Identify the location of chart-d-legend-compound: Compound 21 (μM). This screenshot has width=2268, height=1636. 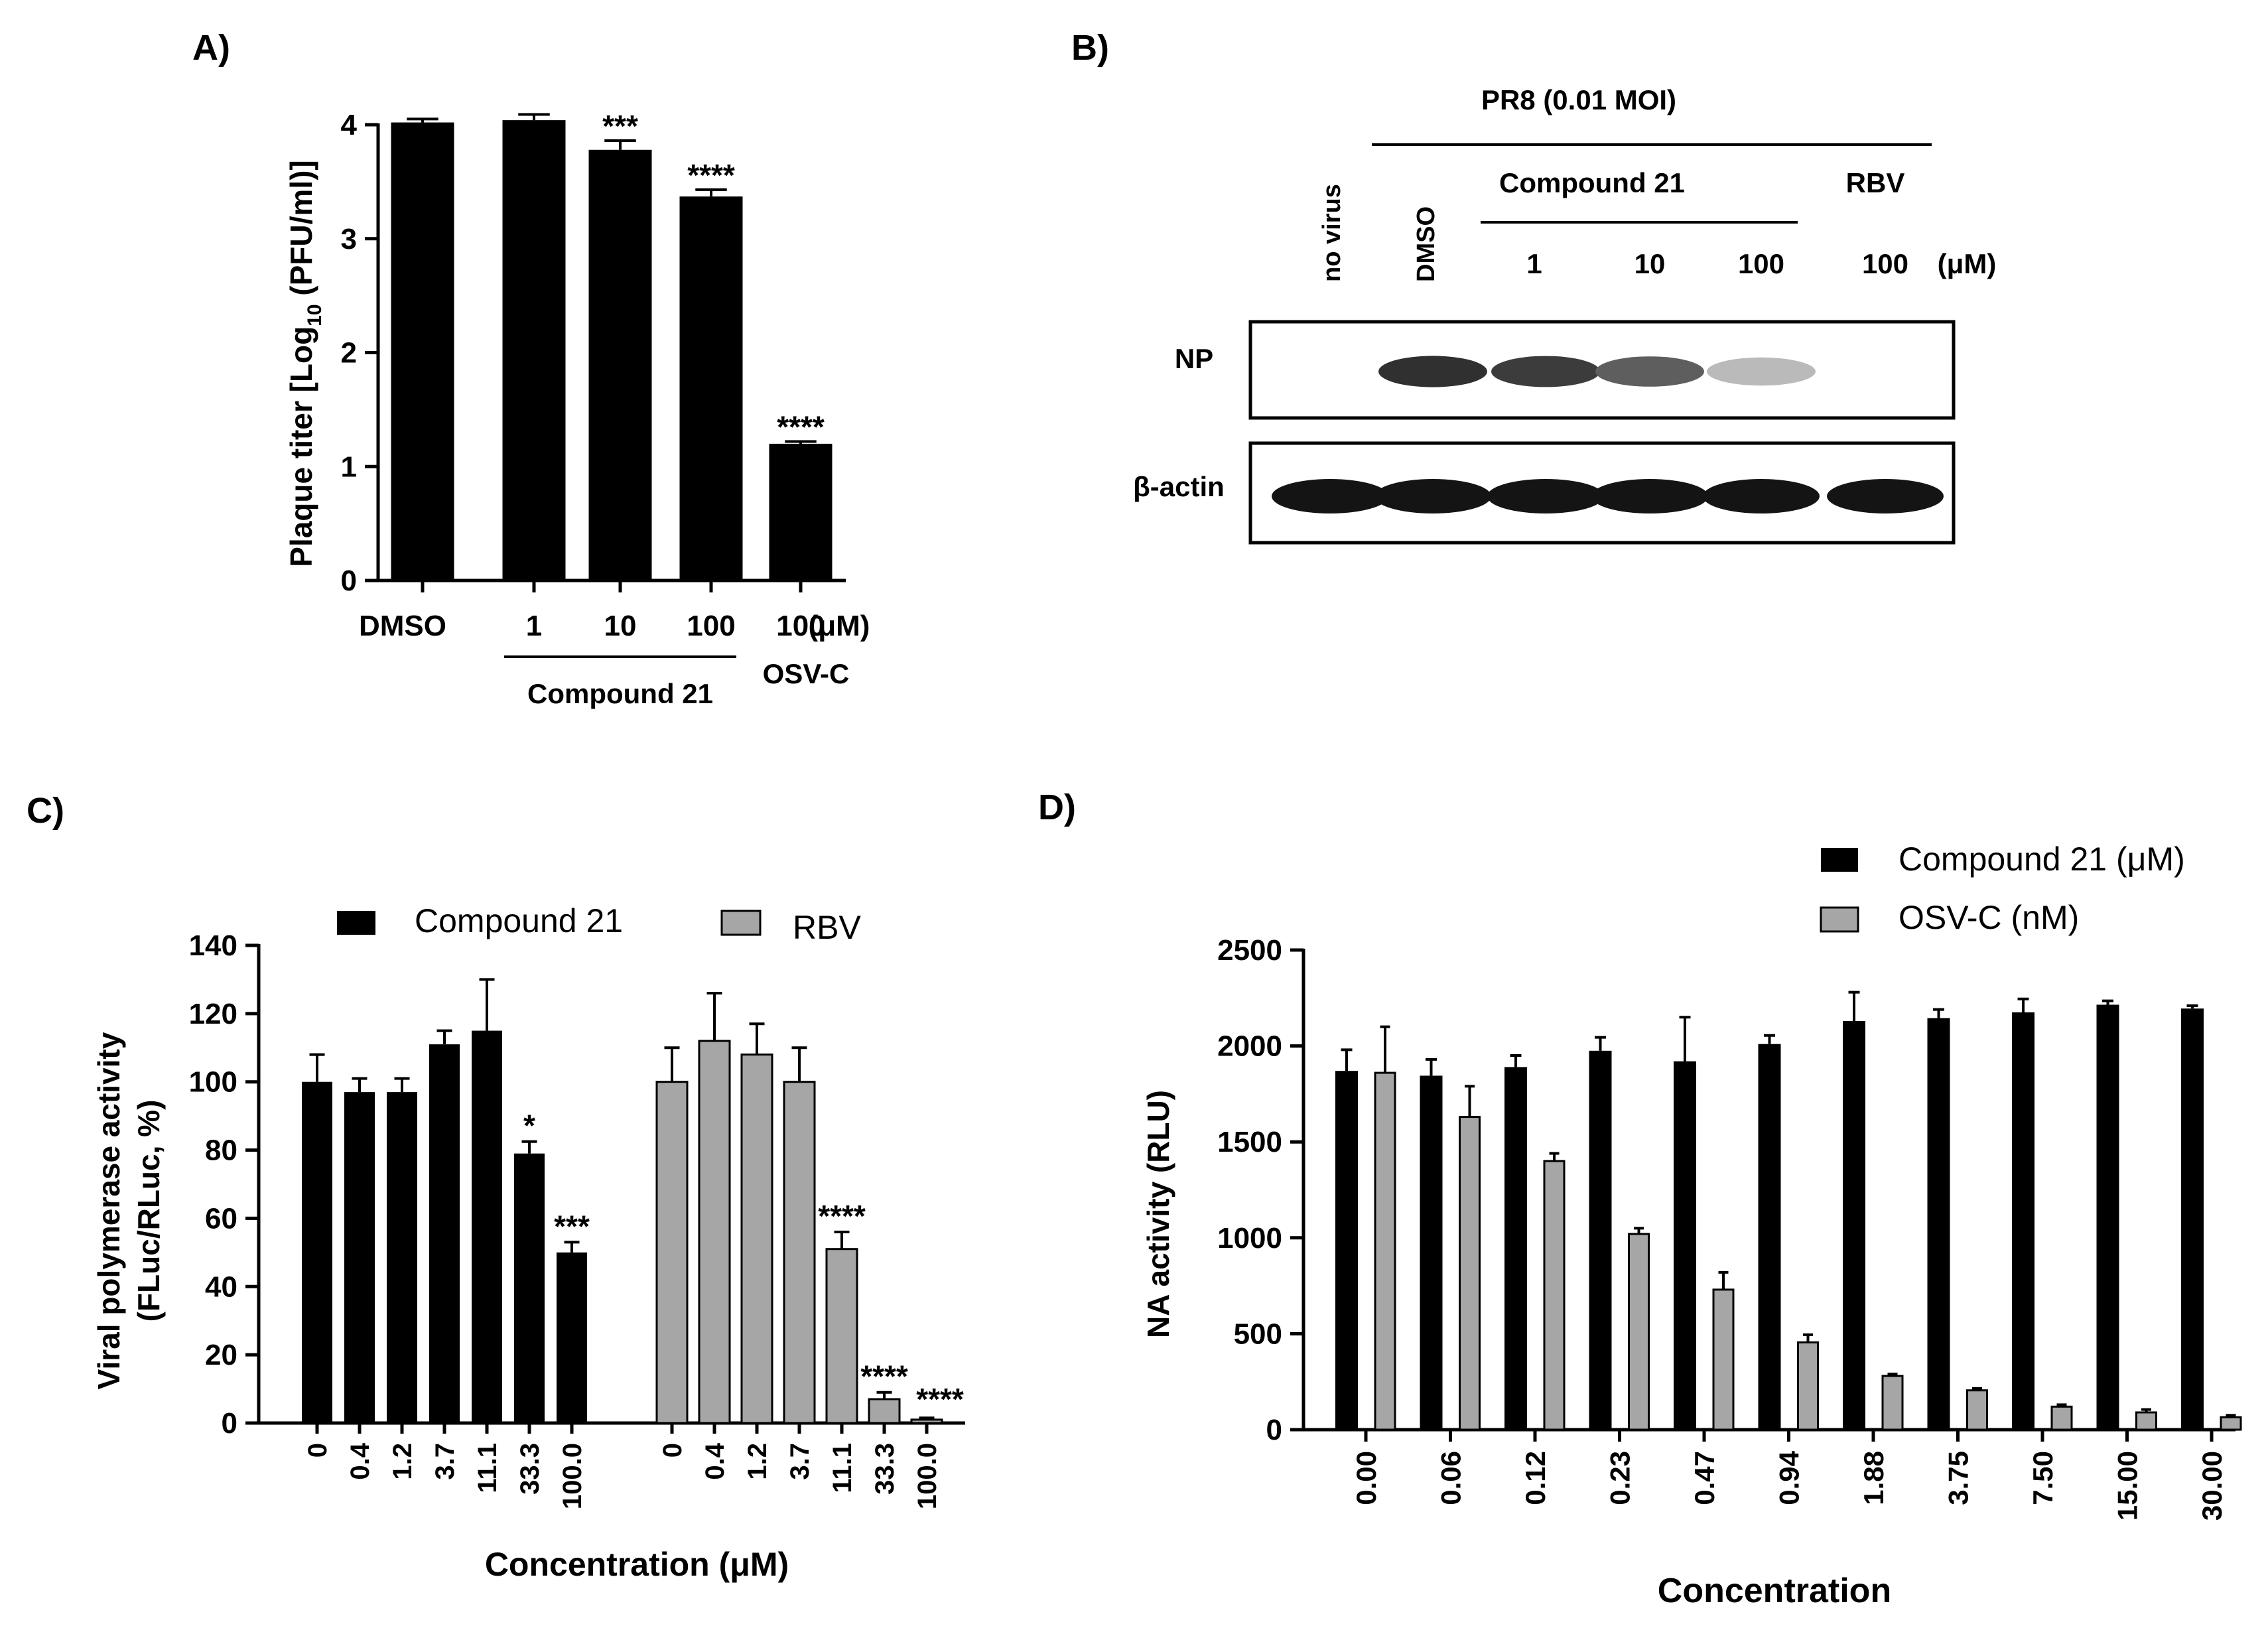
(2042, 859).